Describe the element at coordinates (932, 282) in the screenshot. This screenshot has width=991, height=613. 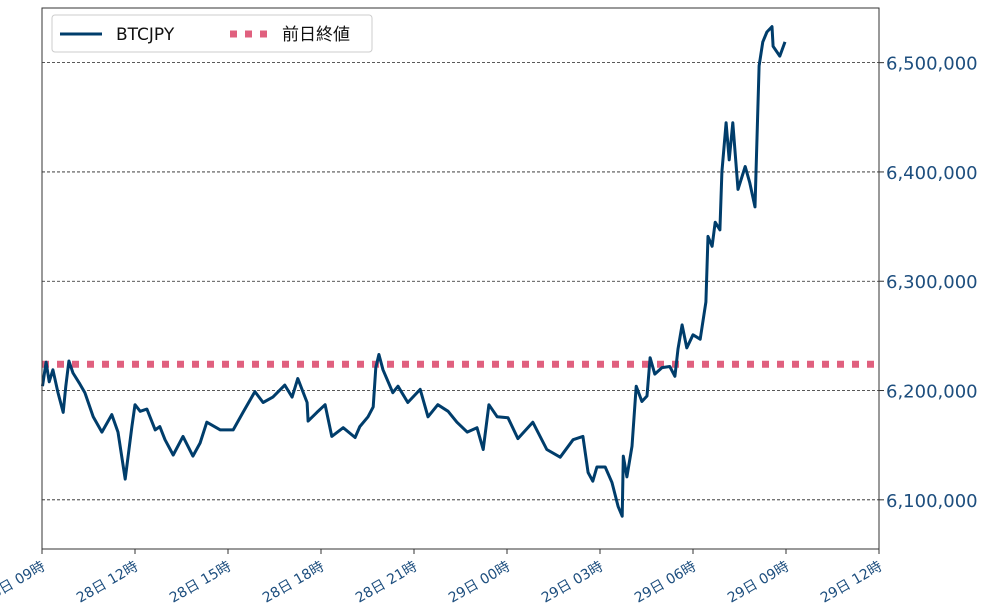
I see `y-tick-label: 6,300,000` at that location.